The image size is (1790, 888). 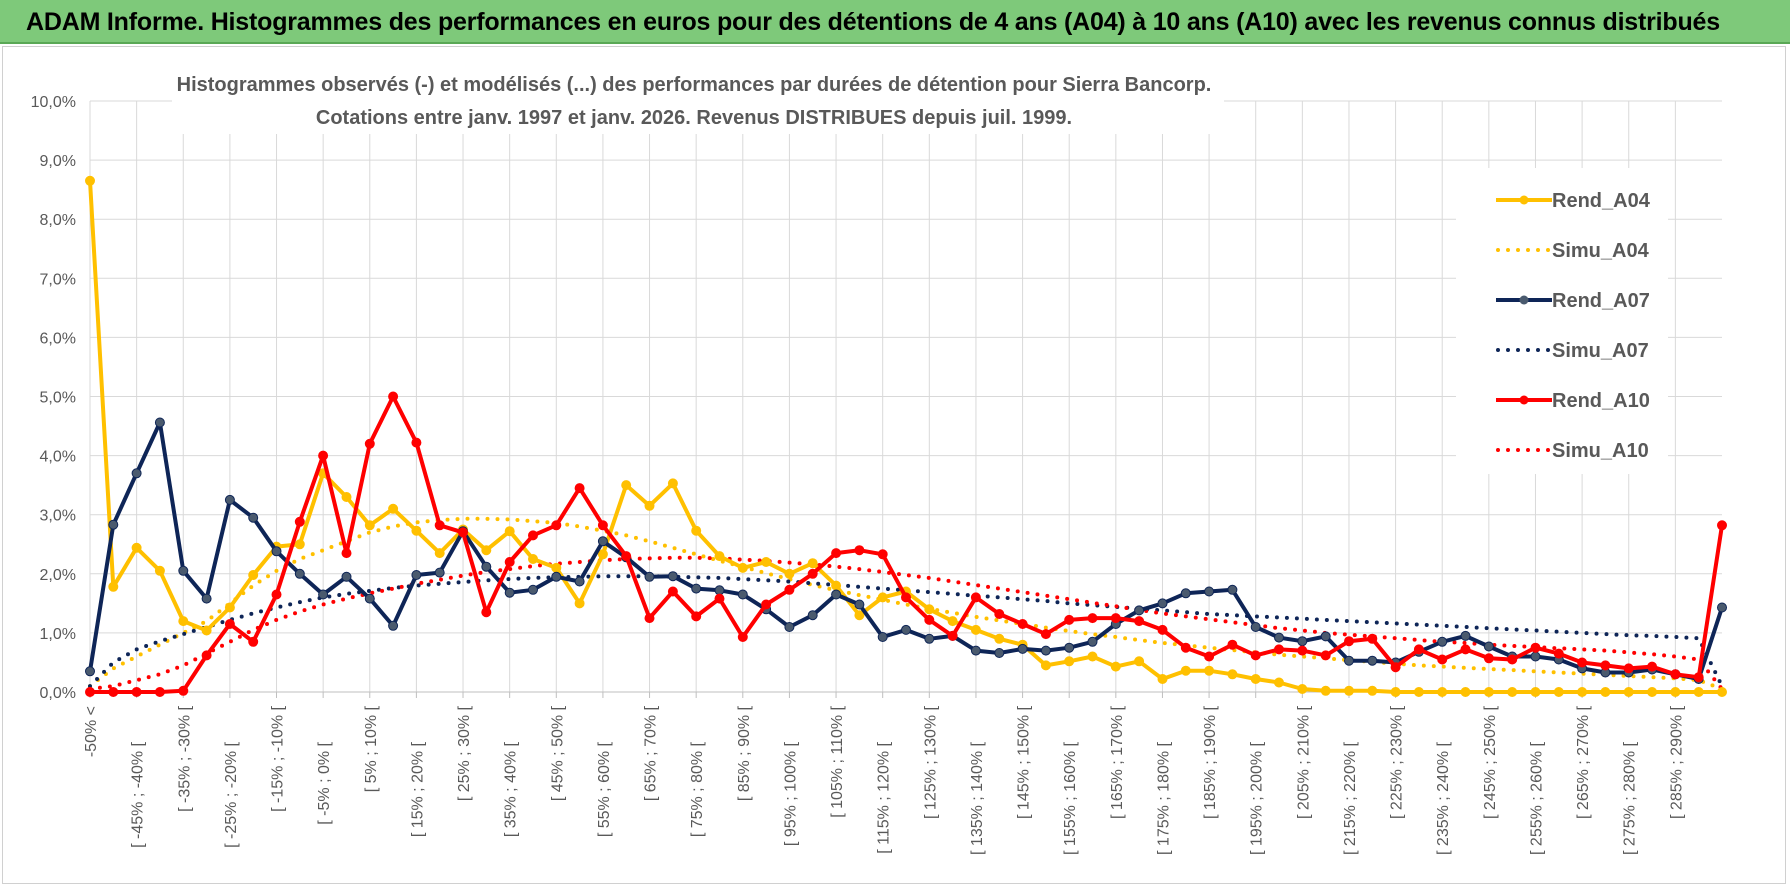 What do you see at coordinates (977, 798) in the screenshot?
I see `x-tick-label: [ 135% ; 140% [` at bounding box center [977, 798].